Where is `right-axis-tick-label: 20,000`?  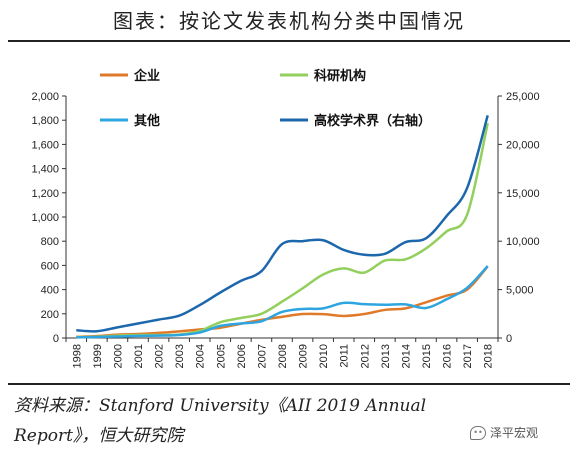 right-axis-tick-label: 20,000 is located at coordinates (523, 145).